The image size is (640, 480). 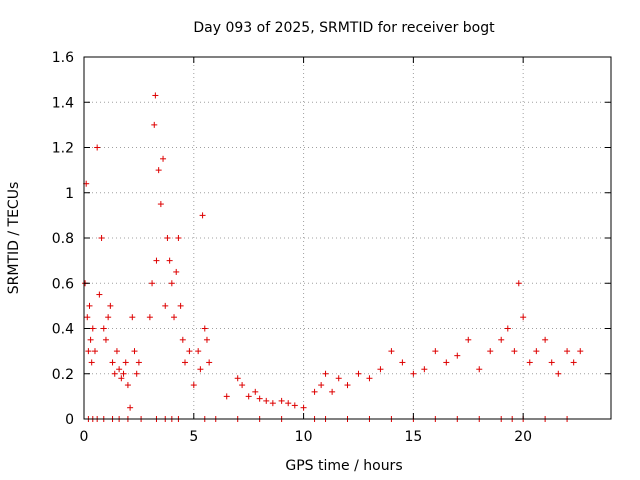 I want to click on x-tick-label: 10, so click(x=304, y=437).